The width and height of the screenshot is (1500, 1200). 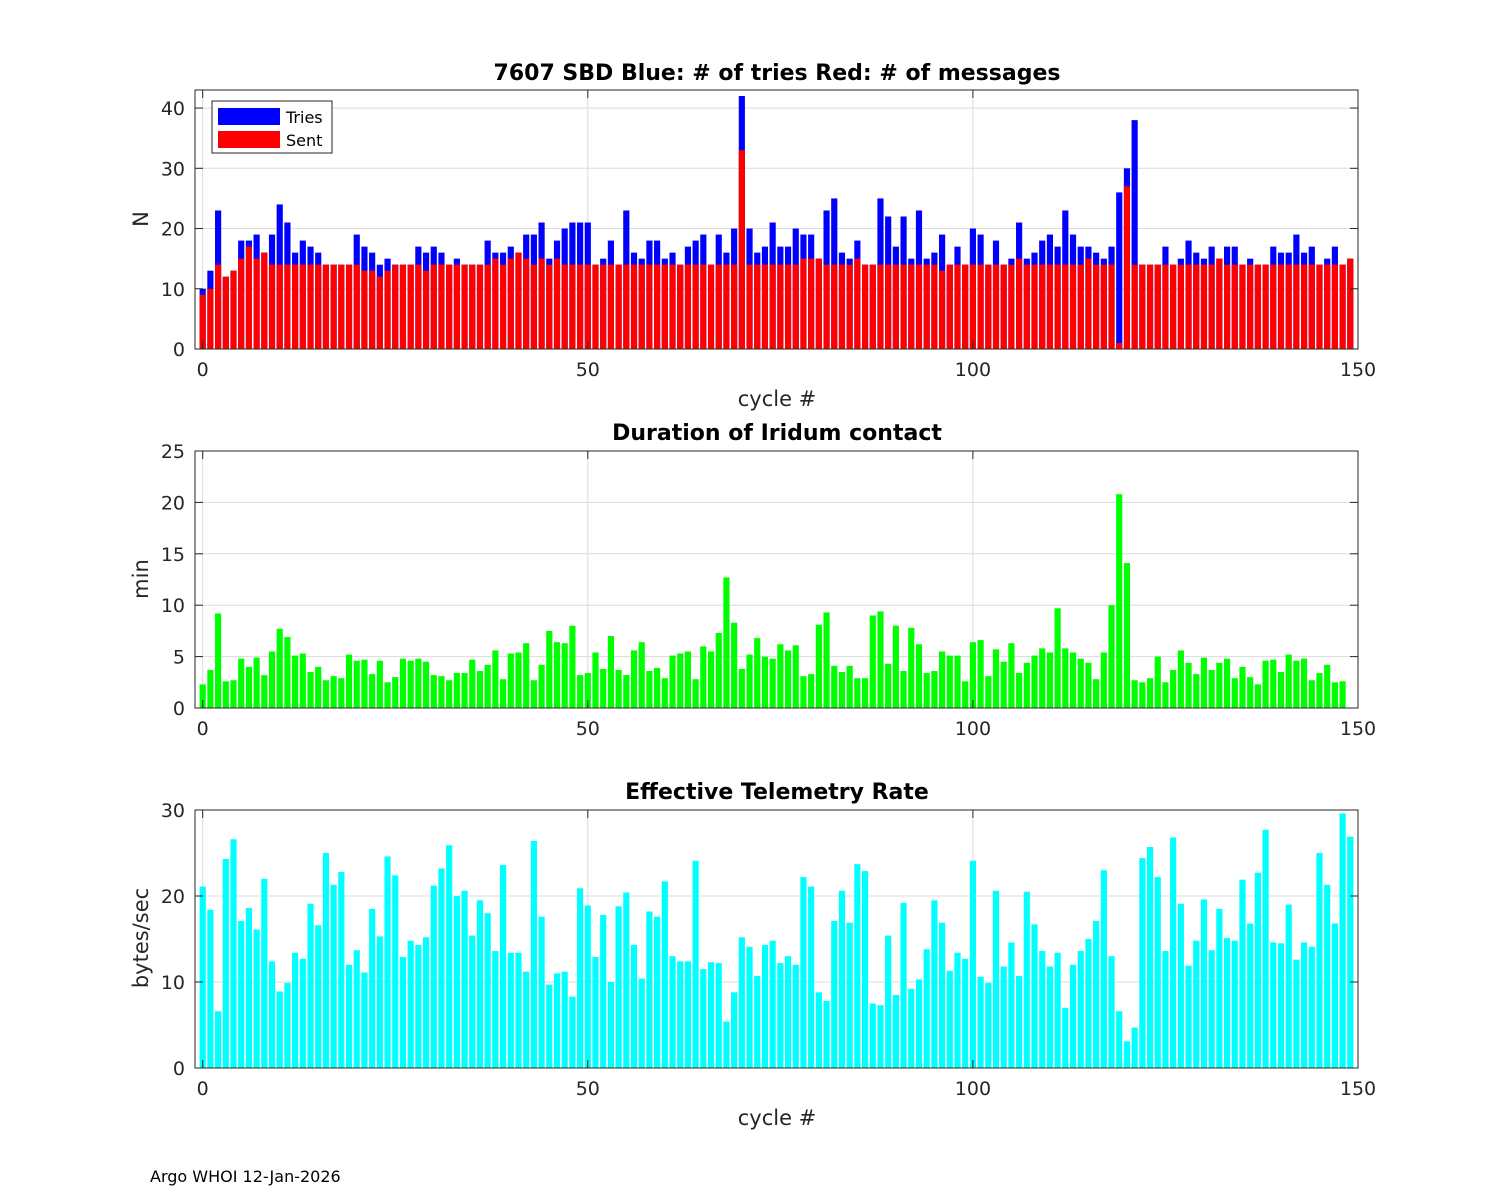 What do you see at coordinates (179, 350) in the screenshot?
I see `tries-sent-ytick-label: 0` at bounding box center [179, 350].